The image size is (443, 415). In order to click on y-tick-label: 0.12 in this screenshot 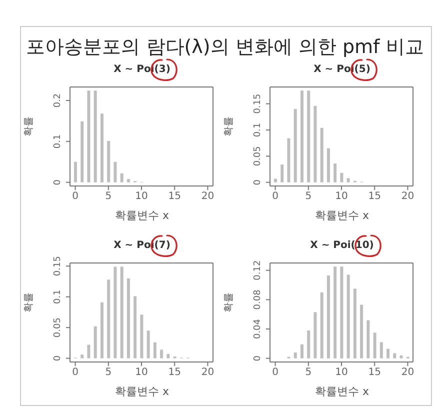, I will do `click(258, 270)`.